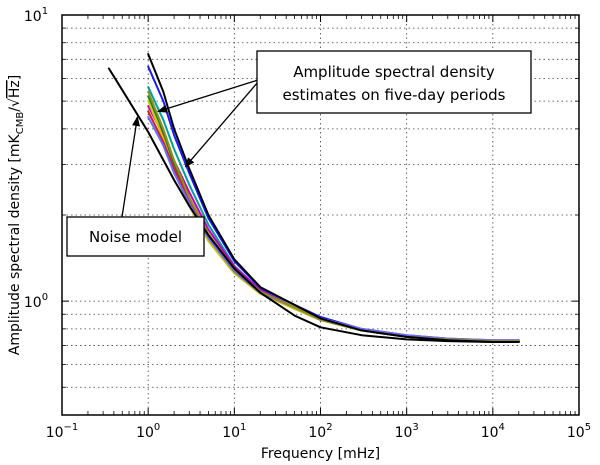  Describe the element at coordinates (579, 431) in the screenshot. I see `x-tick-label: 10⁵` at that location.